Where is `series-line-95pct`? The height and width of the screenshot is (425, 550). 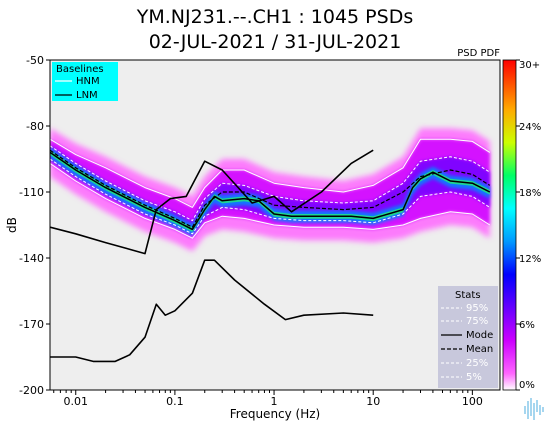
series-line-95pct is located at coordinates (270, 173).